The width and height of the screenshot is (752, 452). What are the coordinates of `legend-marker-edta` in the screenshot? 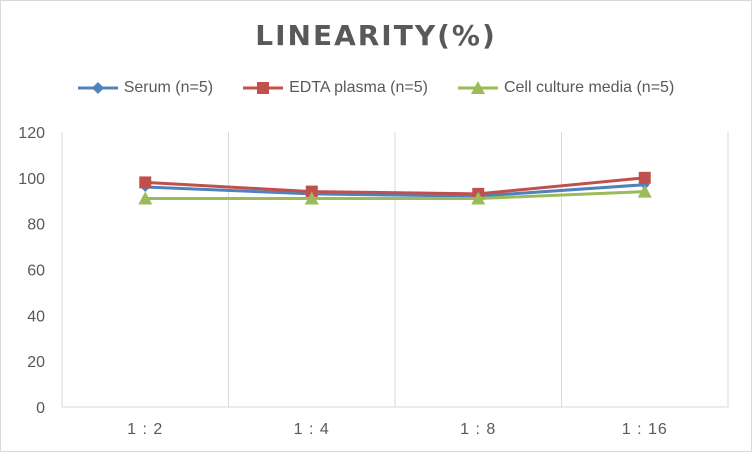 It's located at (263, 88).